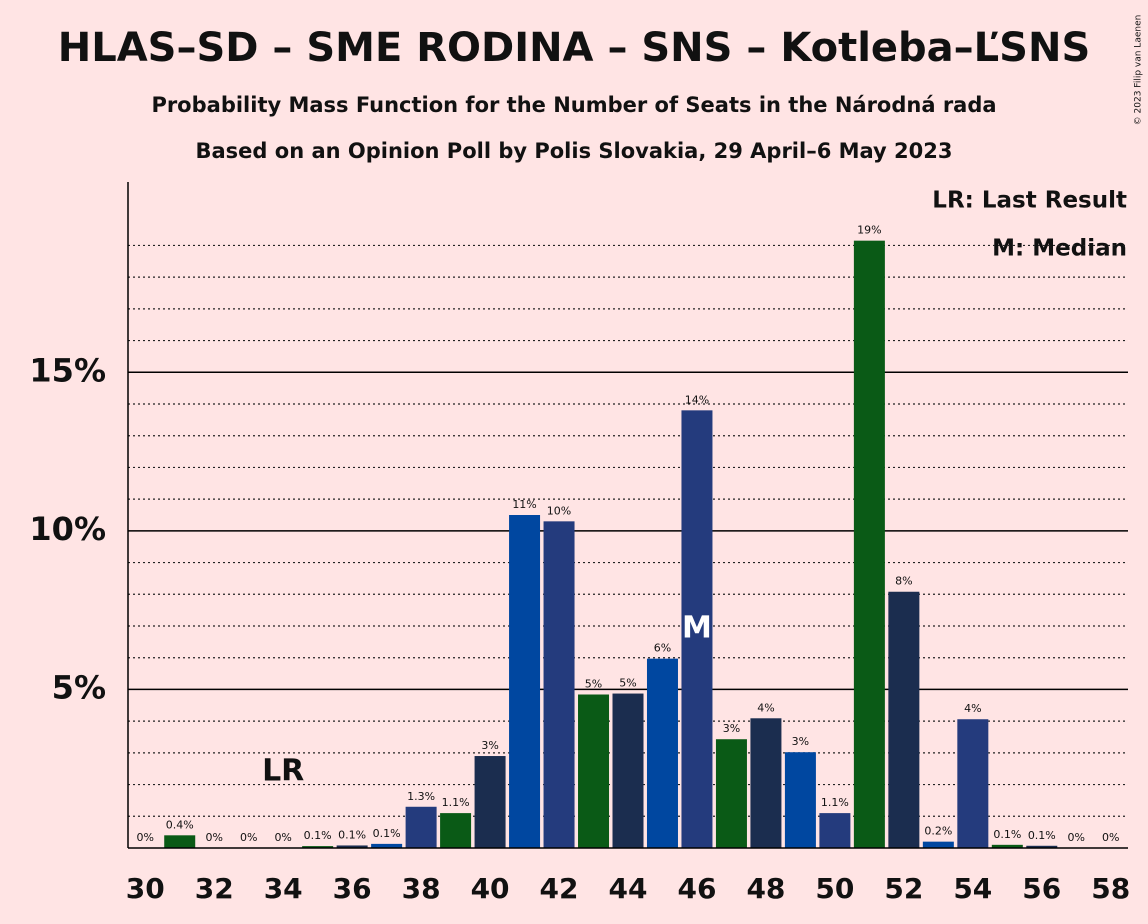 The image size is (1148, 924). Describe the element at coordinates (180, 824) in the screenshot. I see `value-label: 0.4%` at that location.